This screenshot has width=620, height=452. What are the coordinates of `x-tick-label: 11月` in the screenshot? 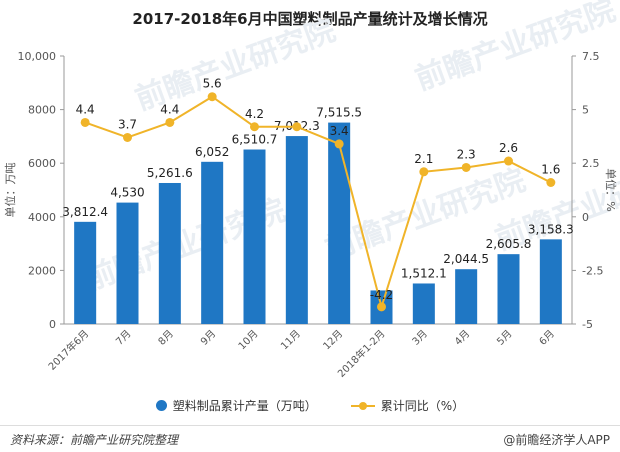 It's located at (290, 340).